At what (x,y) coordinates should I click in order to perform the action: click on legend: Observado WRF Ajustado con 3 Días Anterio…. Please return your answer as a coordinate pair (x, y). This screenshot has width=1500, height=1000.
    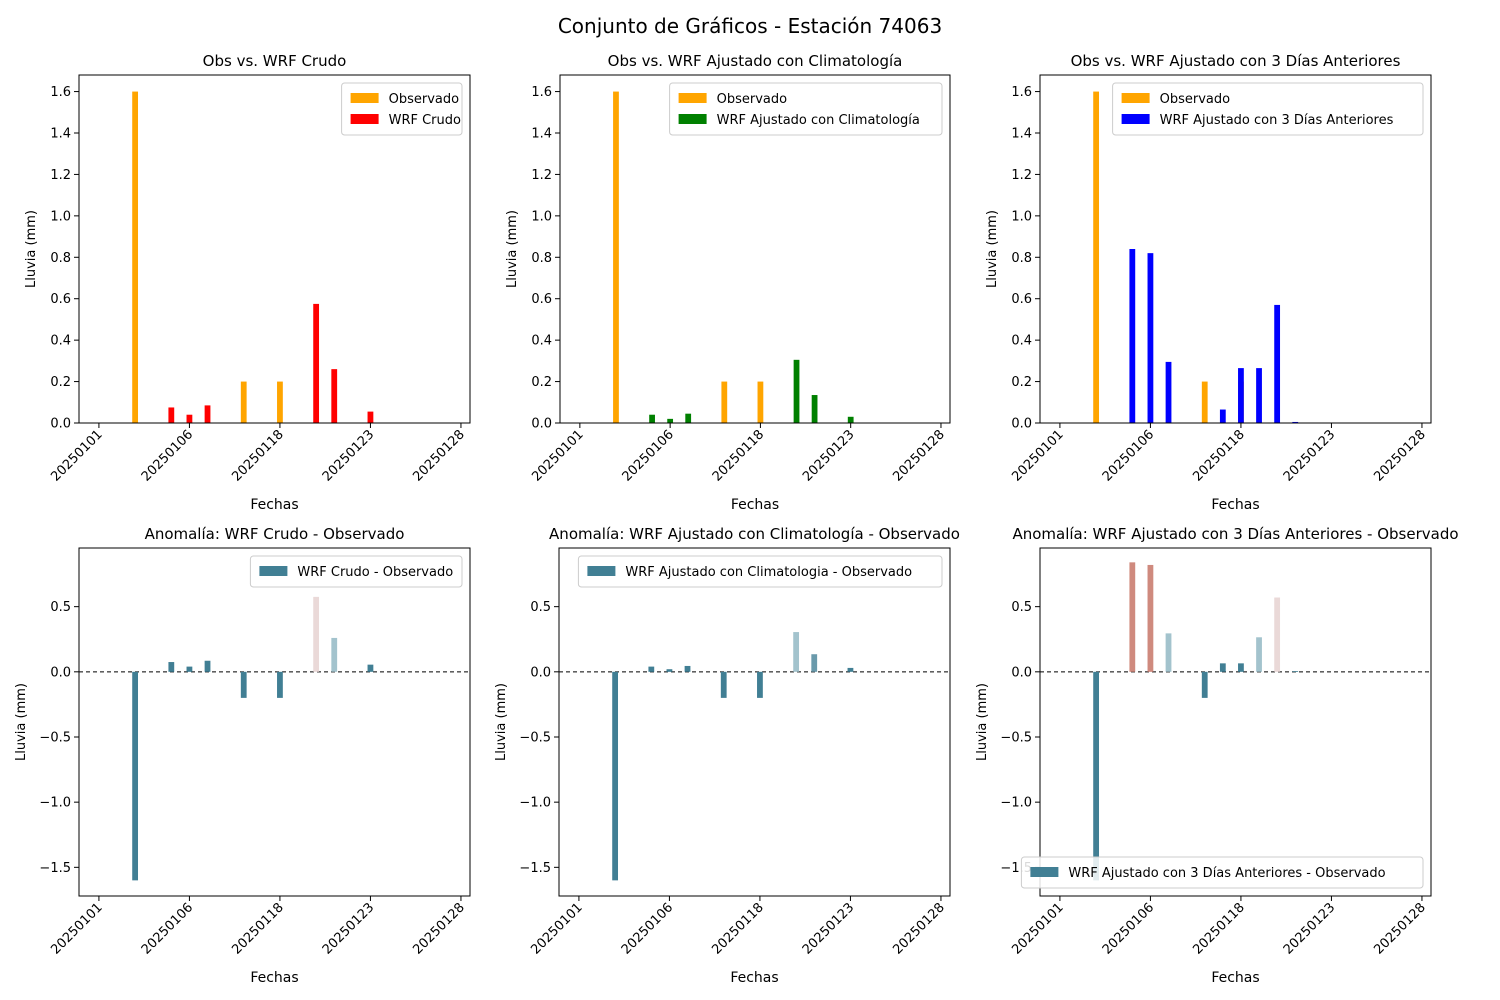
    Looking at the image, I should click on (1268, 109).